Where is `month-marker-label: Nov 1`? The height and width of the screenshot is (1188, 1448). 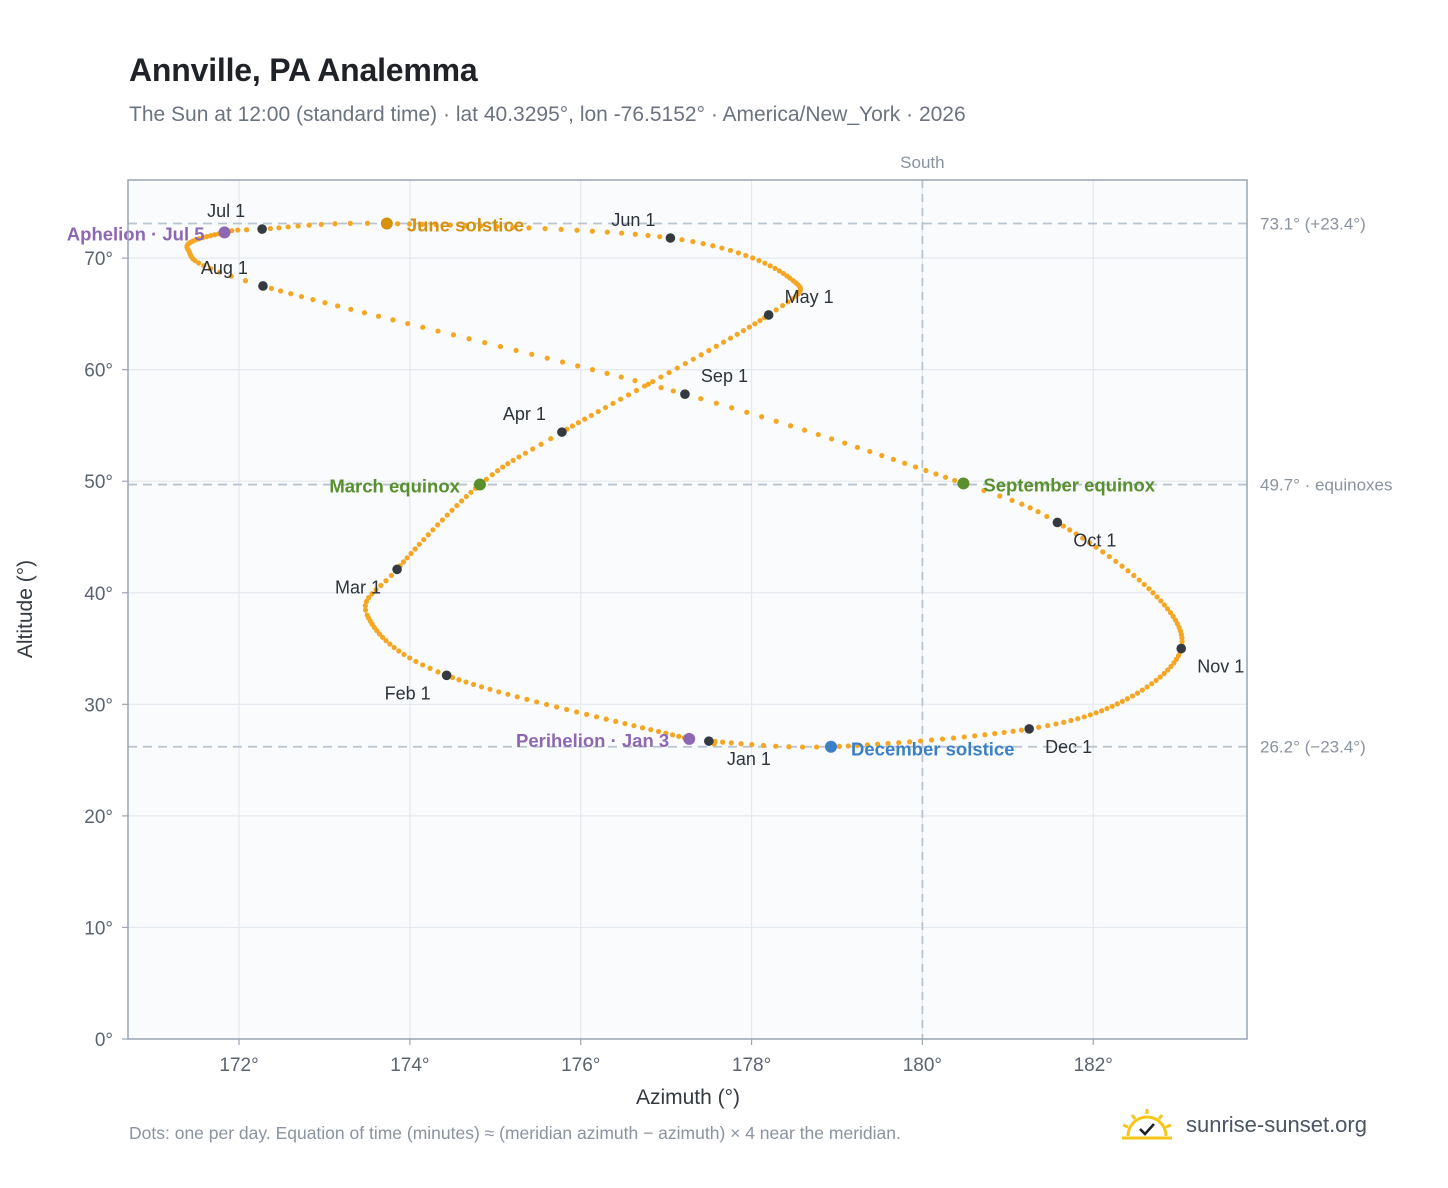 month-marker-label: Nov 1 is located at coordinates (1220, 667).